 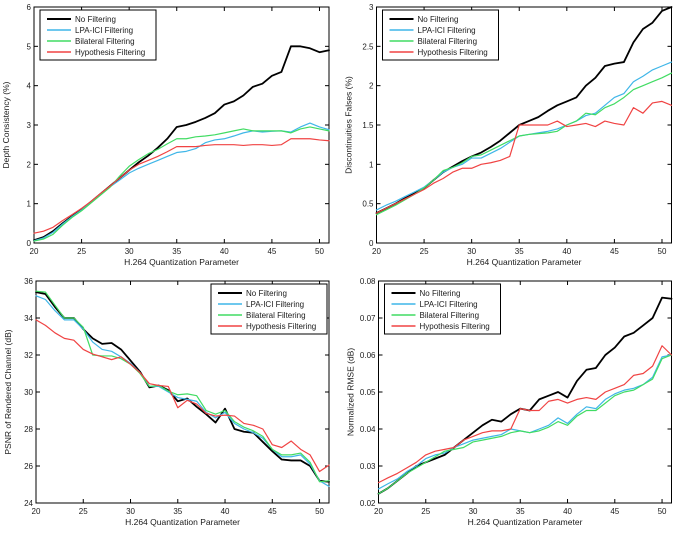 What do you see at coordinates (29, 86) in the screenshot?
I see `y-tick-label: 4` at bounding box center [29, 86].